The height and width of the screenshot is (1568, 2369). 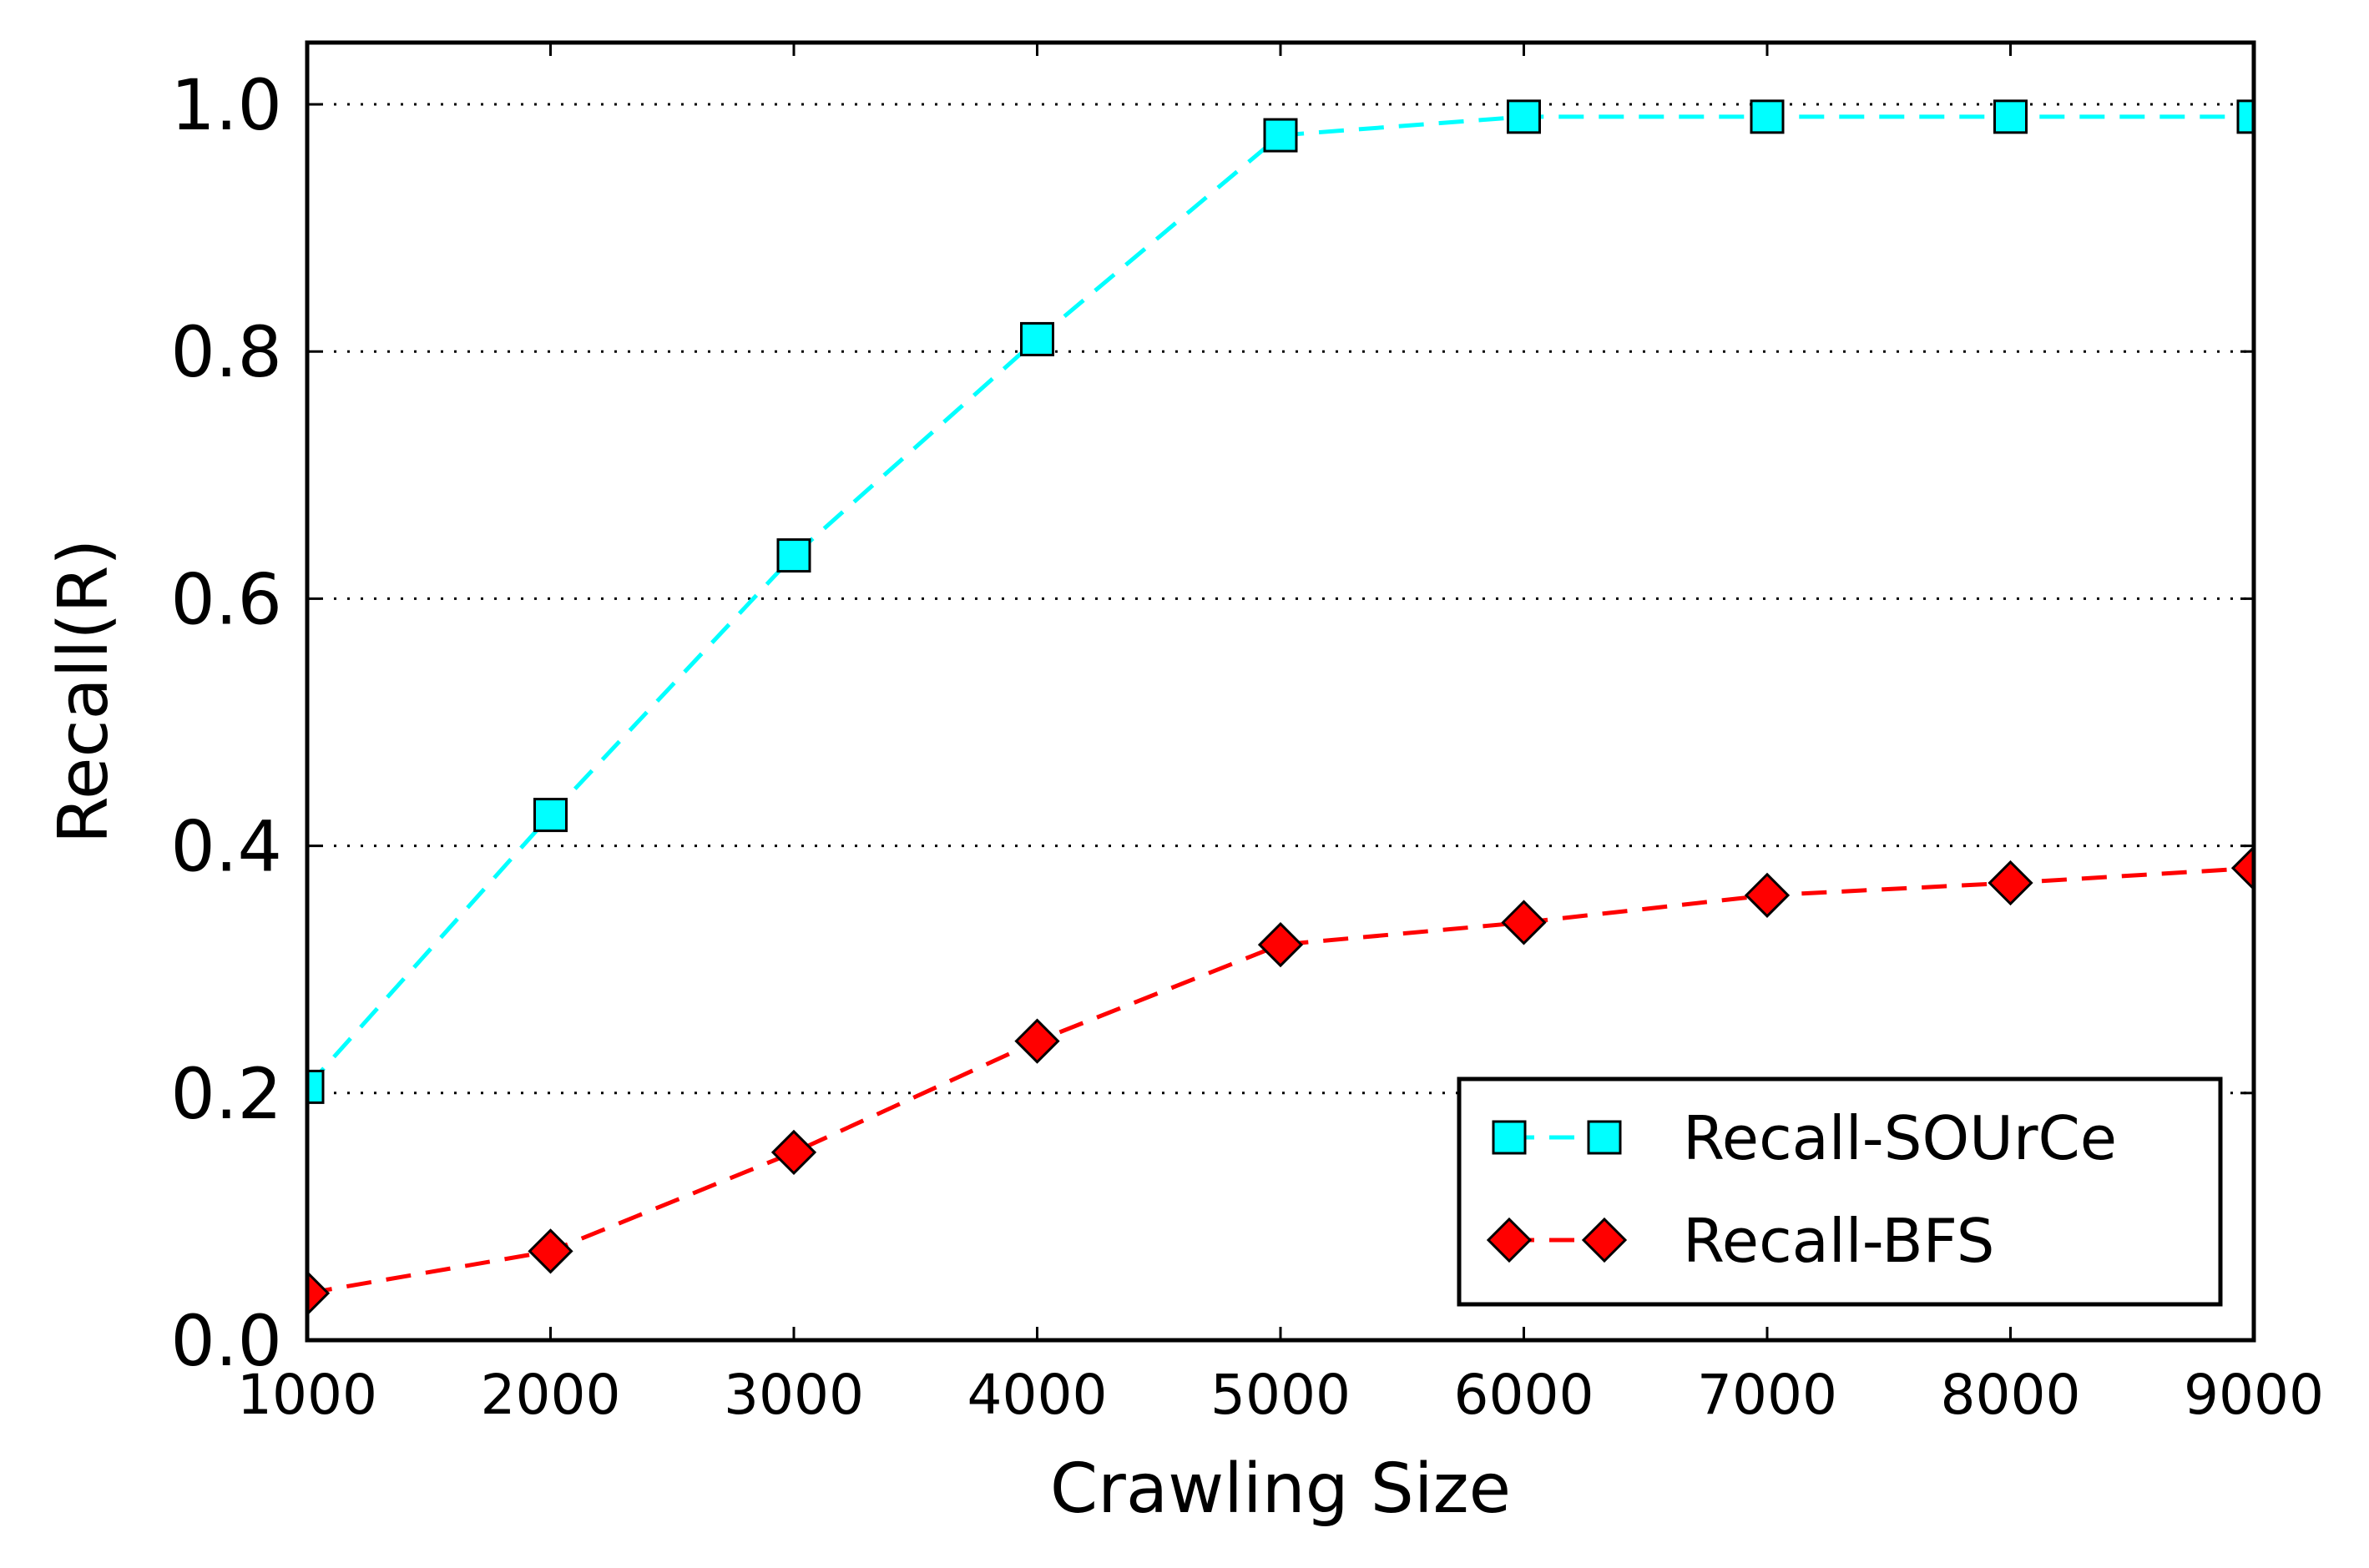 I want to click on x-tick-label: 9000, so click(x=2254, y=1395).